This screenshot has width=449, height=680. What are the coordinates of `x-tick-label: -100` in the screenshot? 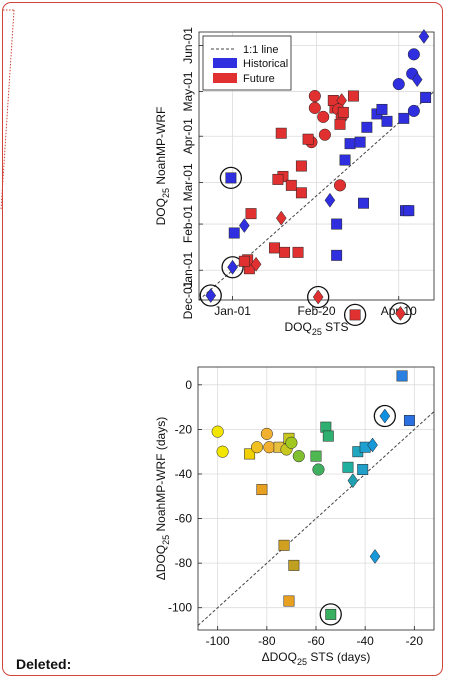 It's located at (218, 641).